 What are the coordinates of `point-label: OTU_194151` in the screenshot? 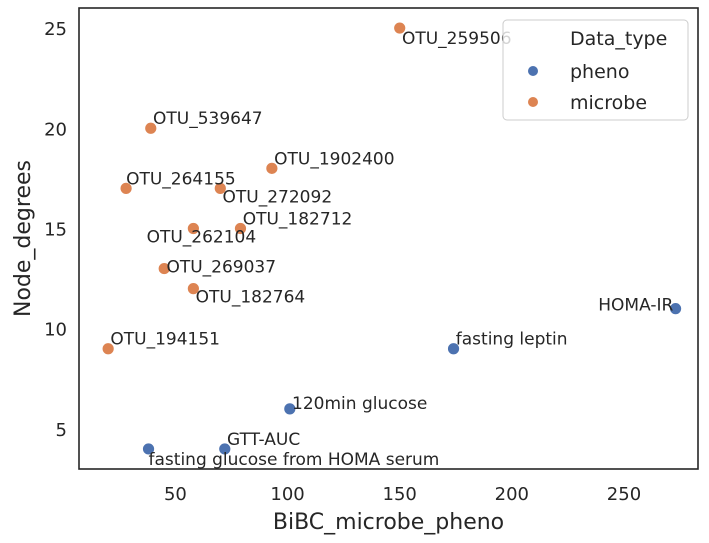 It's located at (165, 340).